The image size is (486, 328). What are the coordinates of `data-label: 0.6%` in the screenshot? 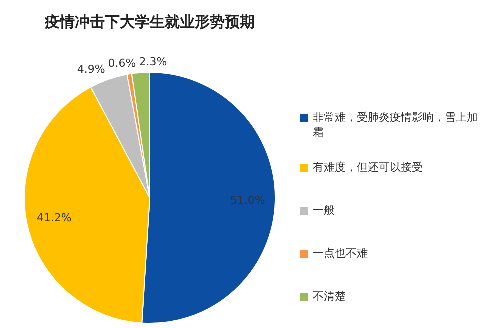 It's located at (122, 63).